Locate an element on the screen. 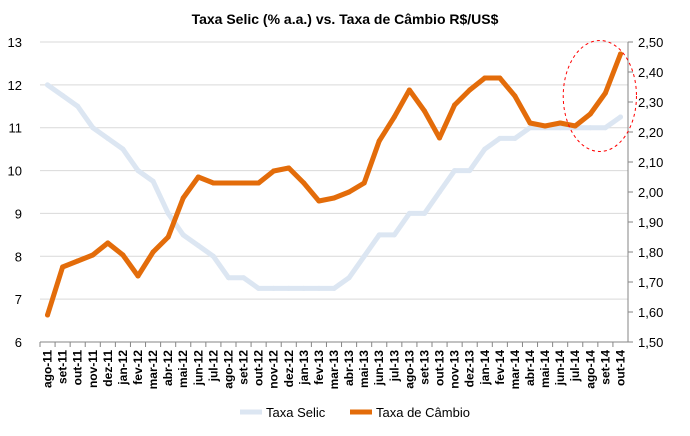 Image resolution: width=690 pixels, height=436 pixels. left-axis-tick-label: 13 is located at coordinates (15, 42).